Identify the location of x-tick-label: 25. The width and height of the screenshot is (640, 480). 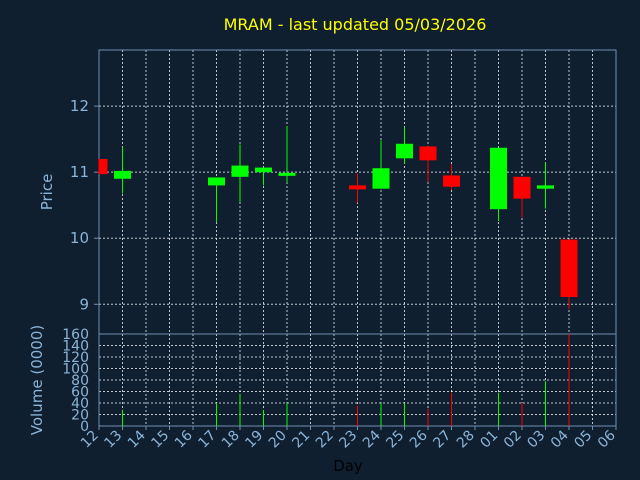
(395, 440).